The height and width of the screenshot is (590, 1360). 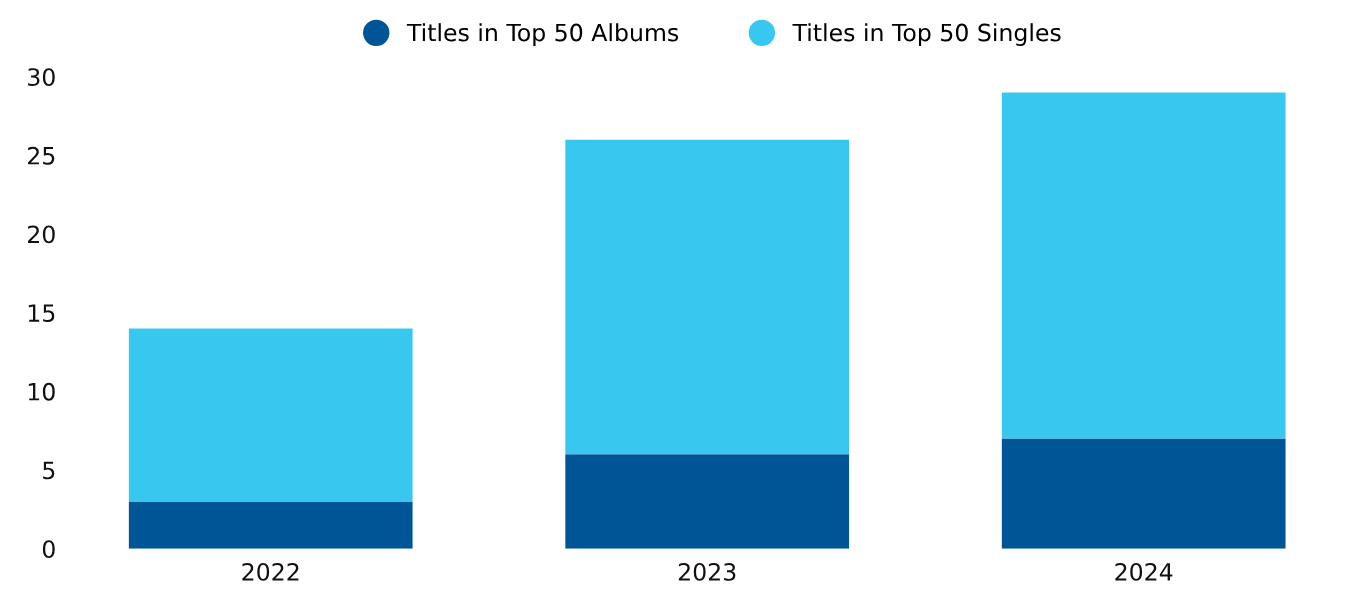 What do you see at coordinates (707, 572) in the screenshot?
I see `x-tick-label: 2023` at bounding box center [707, 572].